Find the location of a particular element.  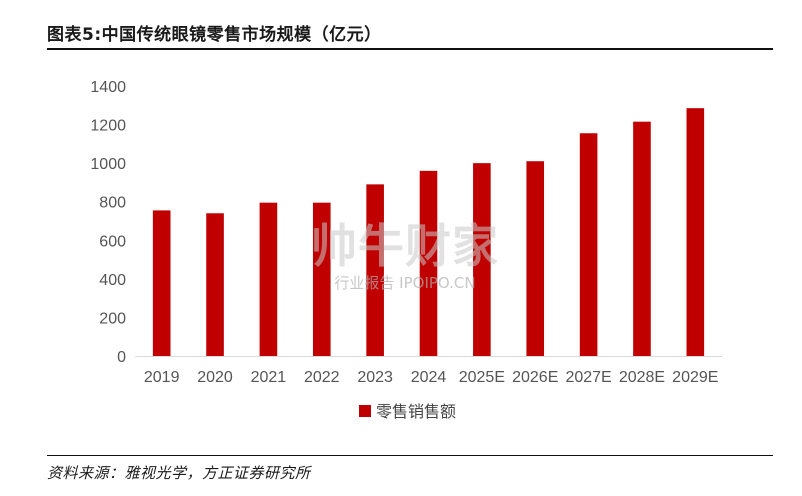

x-tick-label: 2028E is located at coordinates (642, 377).